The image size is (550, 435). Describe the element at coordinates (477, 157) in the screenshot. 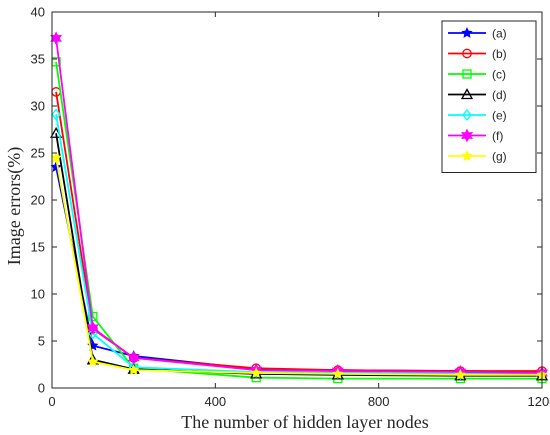

I see `legend-item: (g)` at that location.